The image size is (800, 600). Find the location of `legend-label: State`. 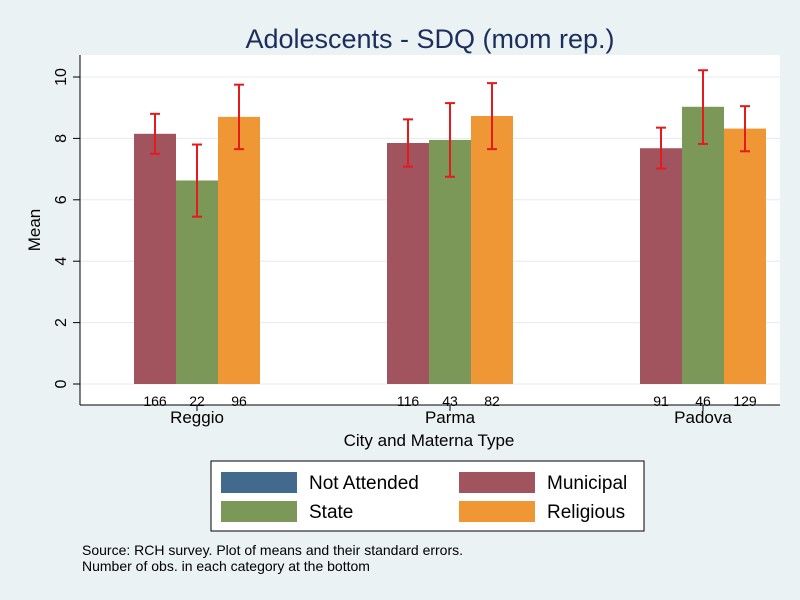

legend-label: State is located at coordinates (331, 512).